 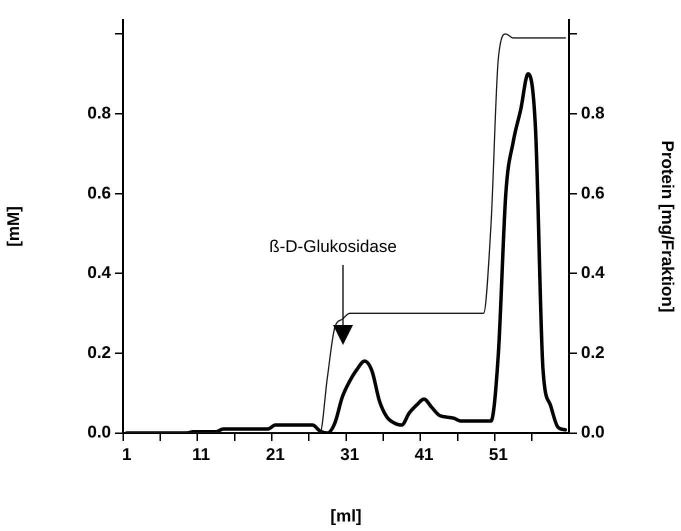 I want to click on y-tick-label: 0.6, so click(x=99, y=192).